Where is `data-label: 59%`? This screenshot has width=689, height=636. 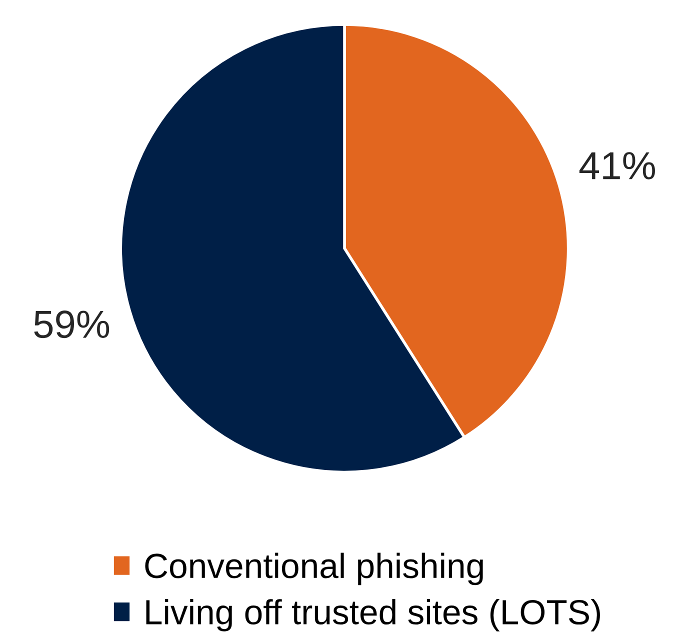 data-label: 59% is located at coordinates (72, 324).